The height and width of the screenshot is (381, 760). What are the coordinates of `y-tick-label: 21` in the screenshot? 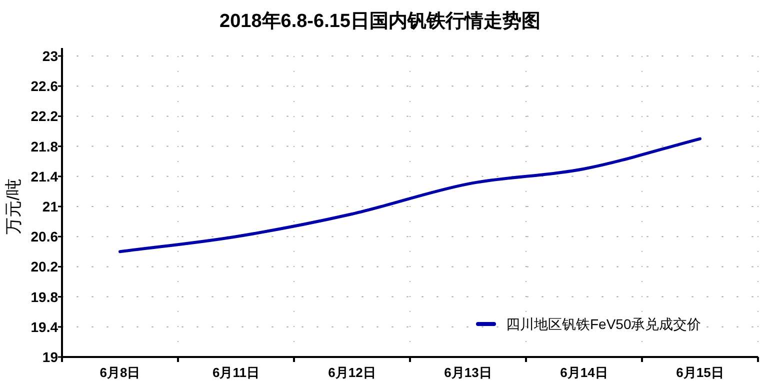 It's located at (50, 206).